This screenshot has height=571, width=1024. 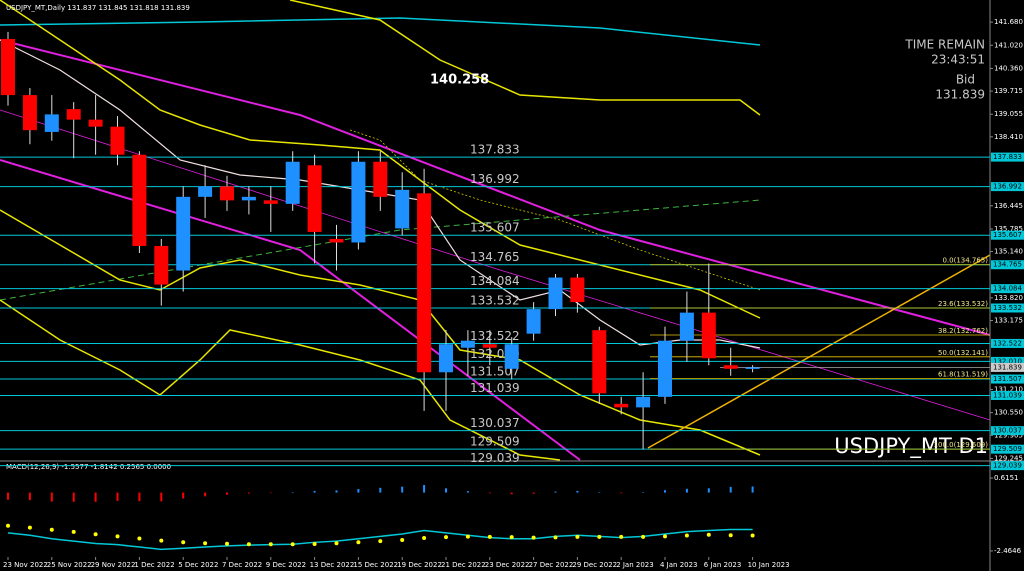 I want to click on bid-value: 131.839, so click(x=960, y=95).